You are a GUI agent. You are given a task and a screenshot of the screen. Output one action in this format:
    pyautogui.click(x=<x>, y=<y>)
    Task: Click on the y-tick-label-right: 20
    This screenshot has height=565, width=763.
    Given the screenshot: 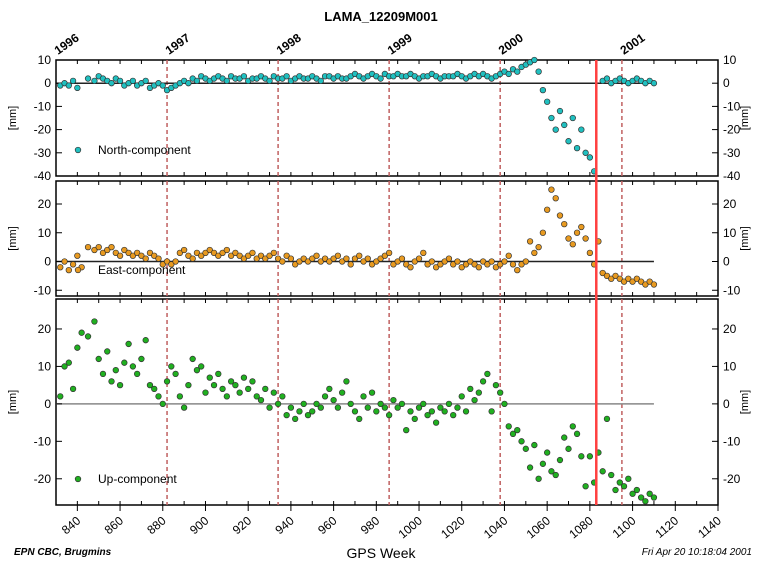 What is the action you would take?
    pyautogui.click(x=730, y=329)
    